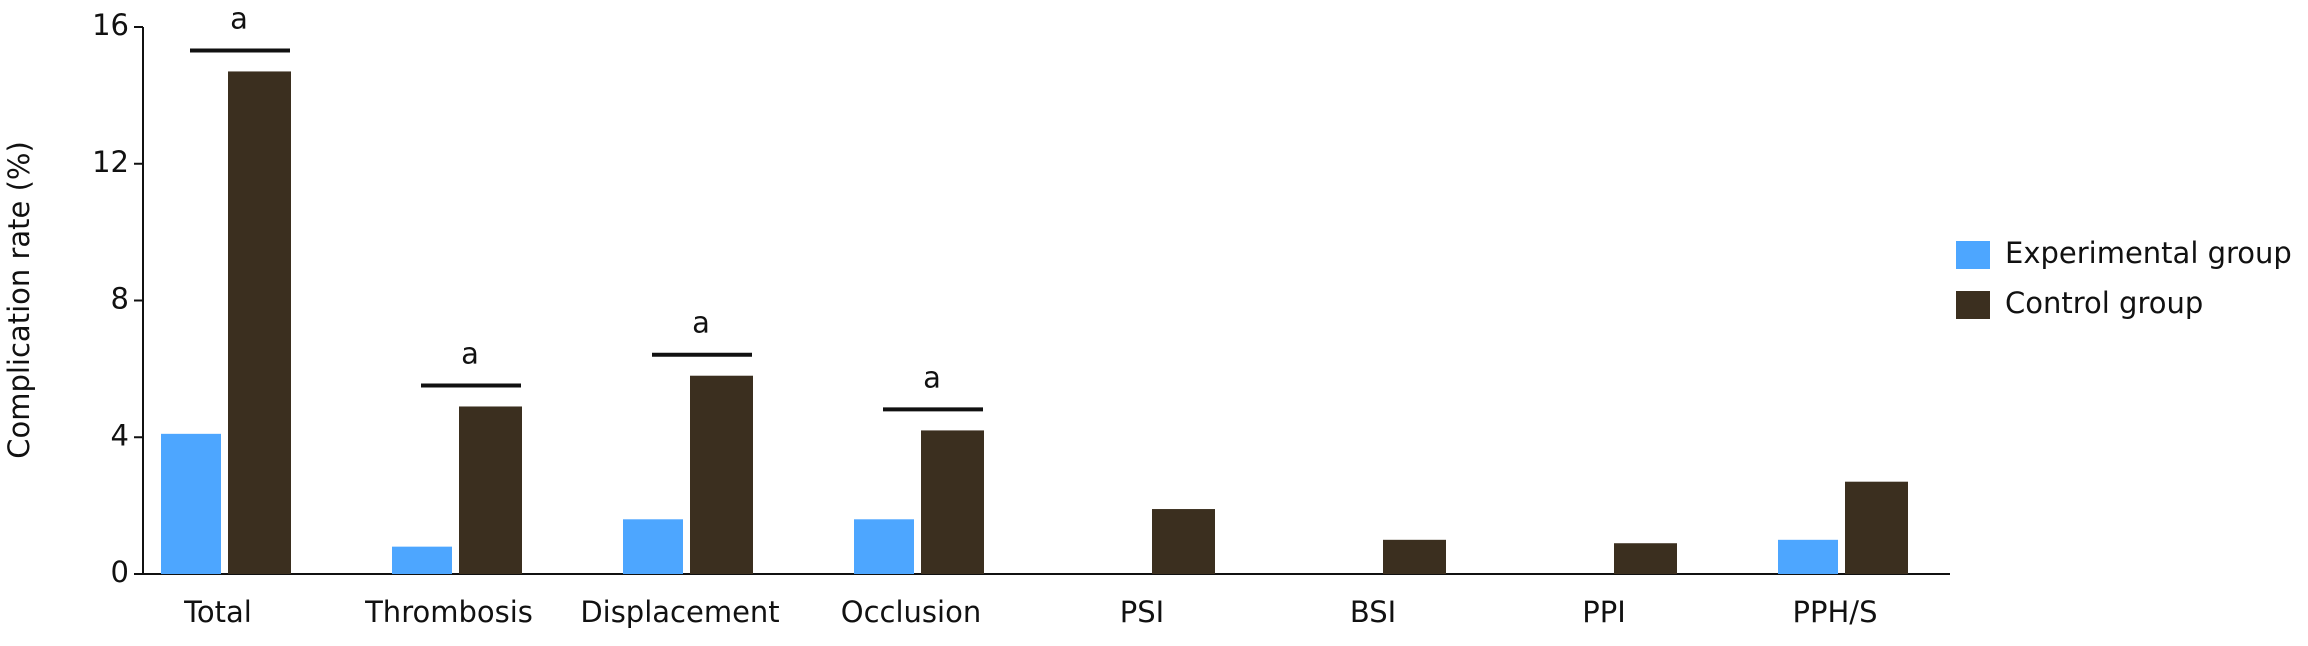 Image resolution: width=2308 pixels, height=646 pixels. What do you see at coordinates (448, 612) in the screenshot?
I see `x-tick-label: Thrombosis` at bounding box center [448, 612].